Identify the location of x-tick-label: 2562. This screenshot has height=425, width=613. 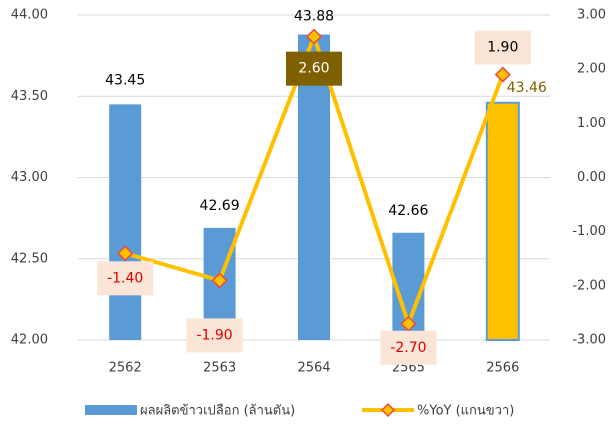
(125, 368).